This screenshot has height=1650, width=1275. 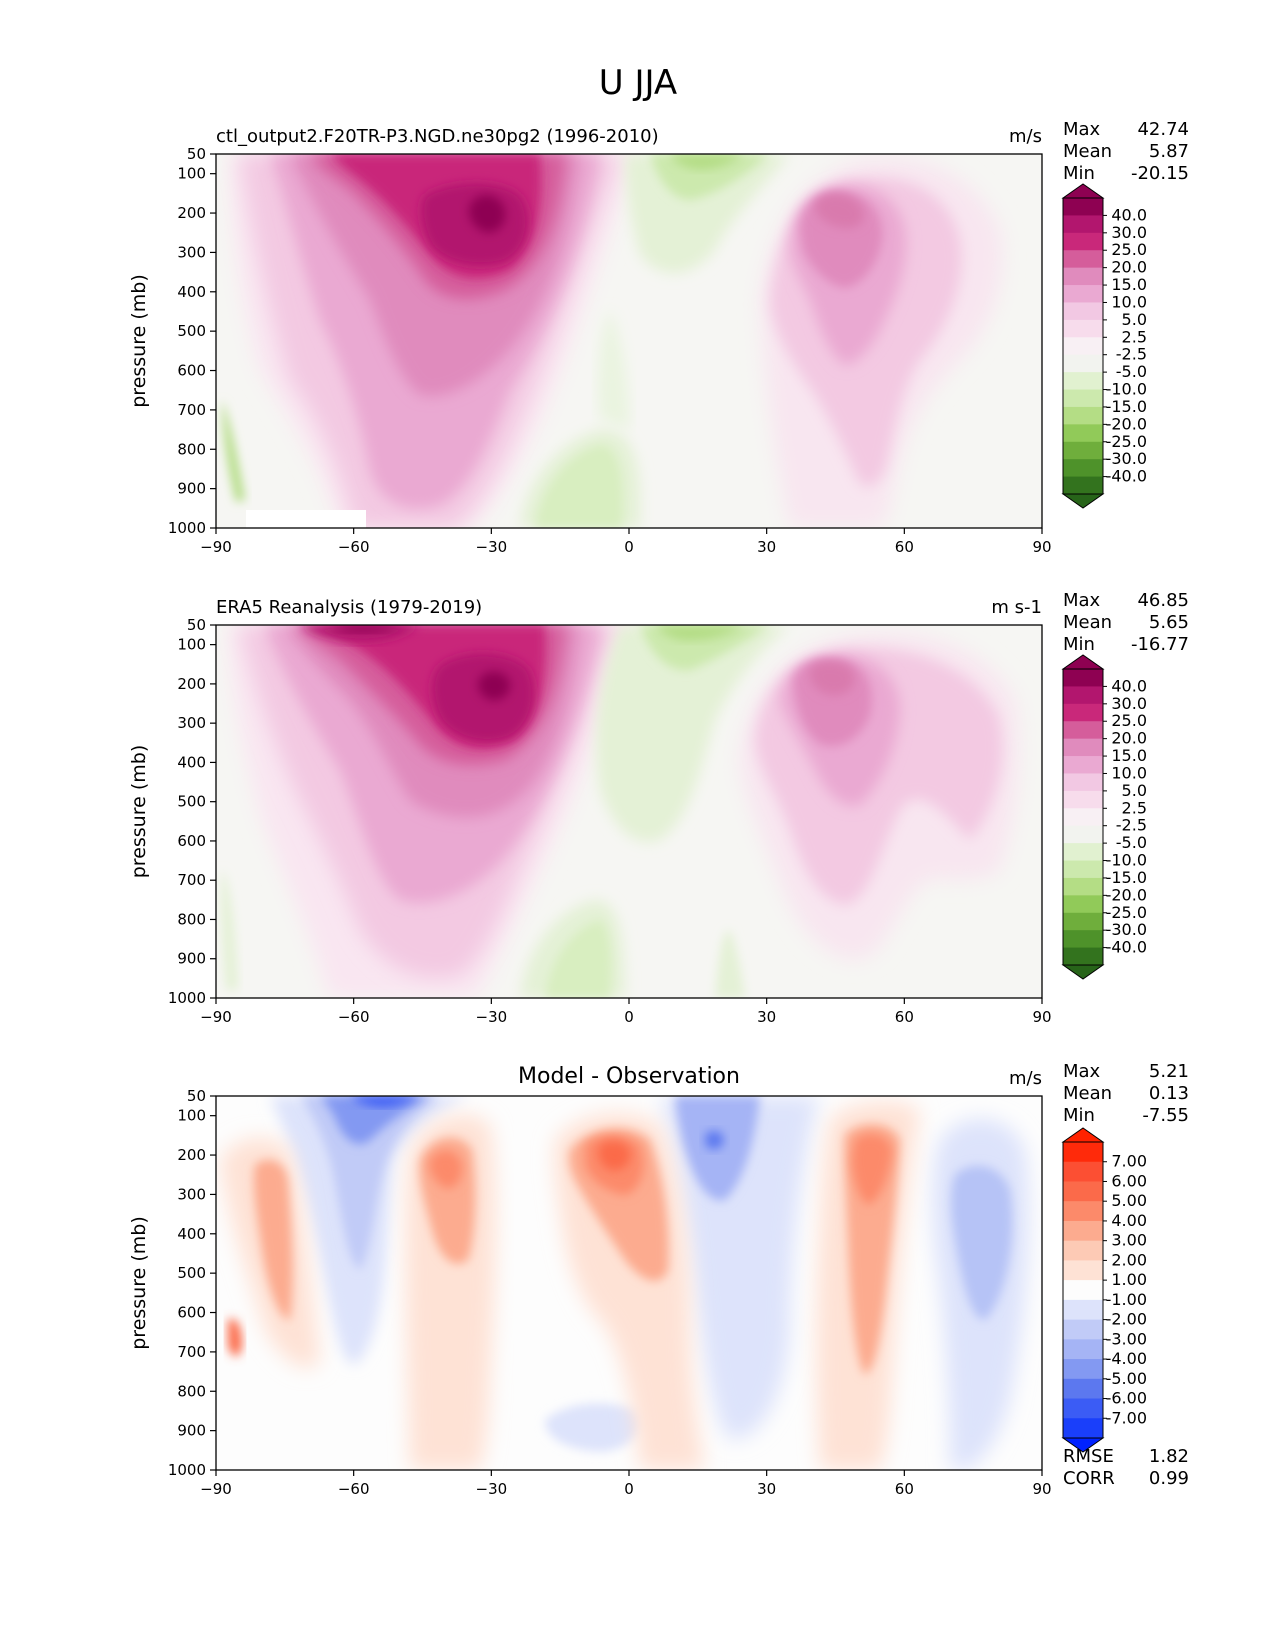 I want to click on panel-title: Model - Observation, so click(x=629, y=1076).